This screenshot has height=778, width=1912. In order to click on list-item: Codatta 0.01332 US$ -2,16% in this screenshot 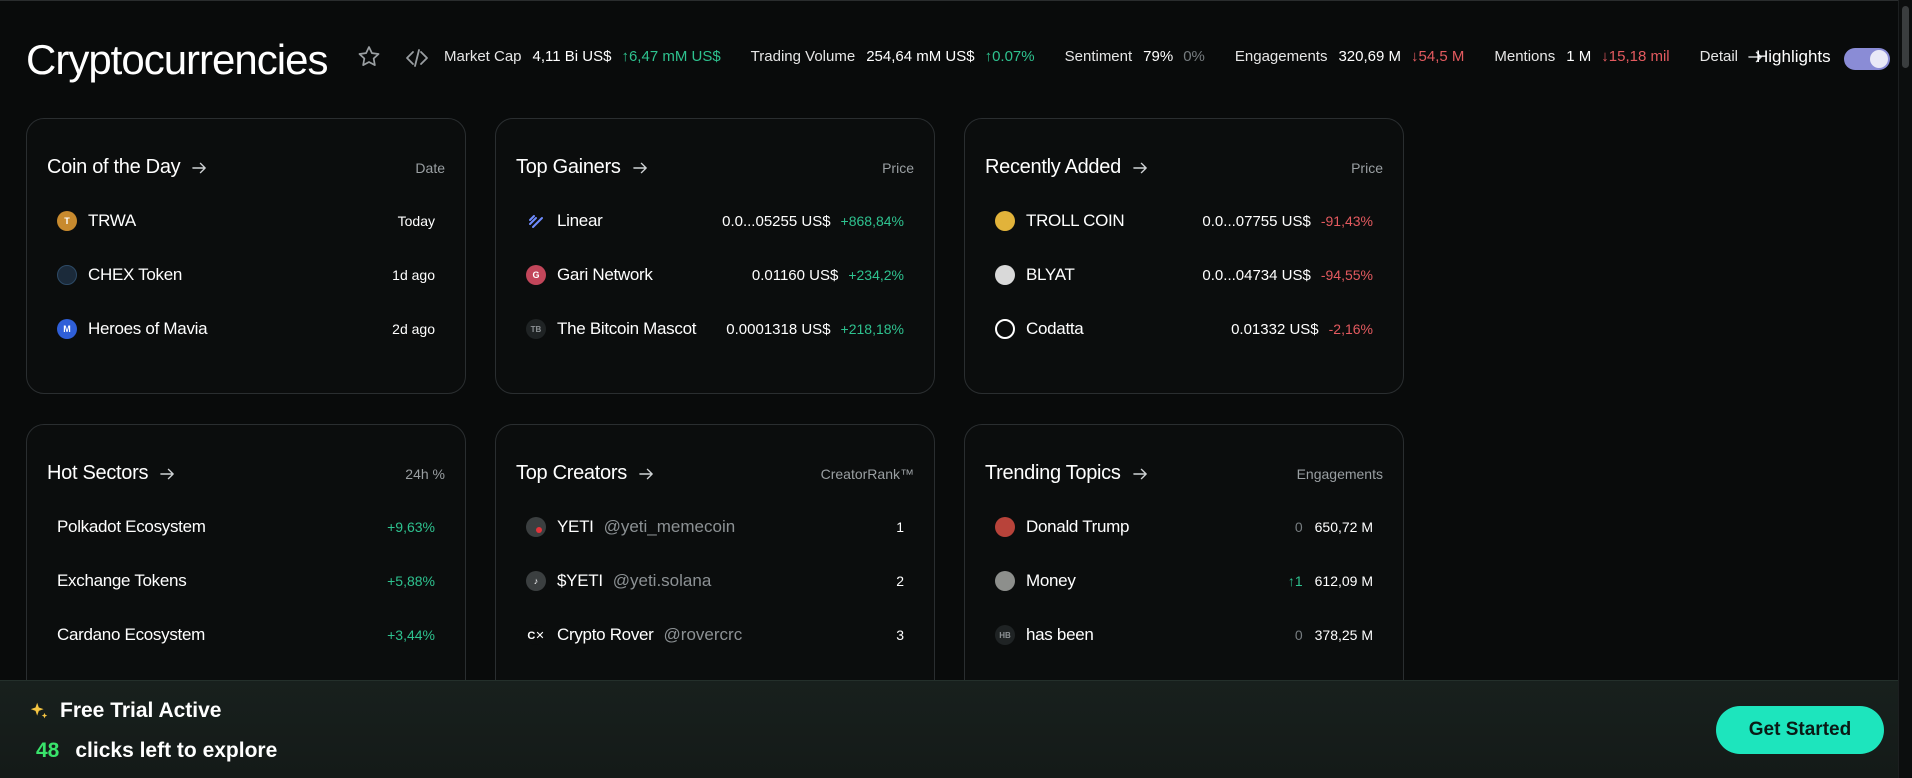, I will do `click(1184, 329)`.